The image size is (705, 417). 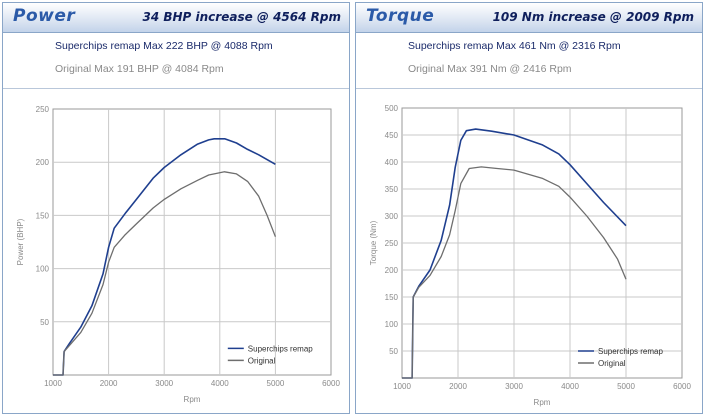 What do you see at coordinates (44, 16) in the screenshot?
I see `power-title: Power` at bounding box center [44, 16].